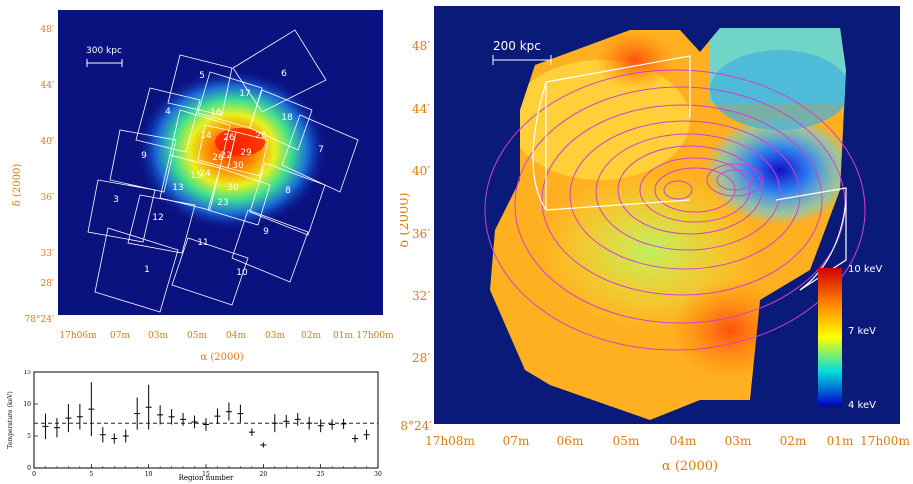 Image resolution: width=913 pixels, height=484 pixels. I want to click on chart-xlabel: Region number, so click(206, 478).